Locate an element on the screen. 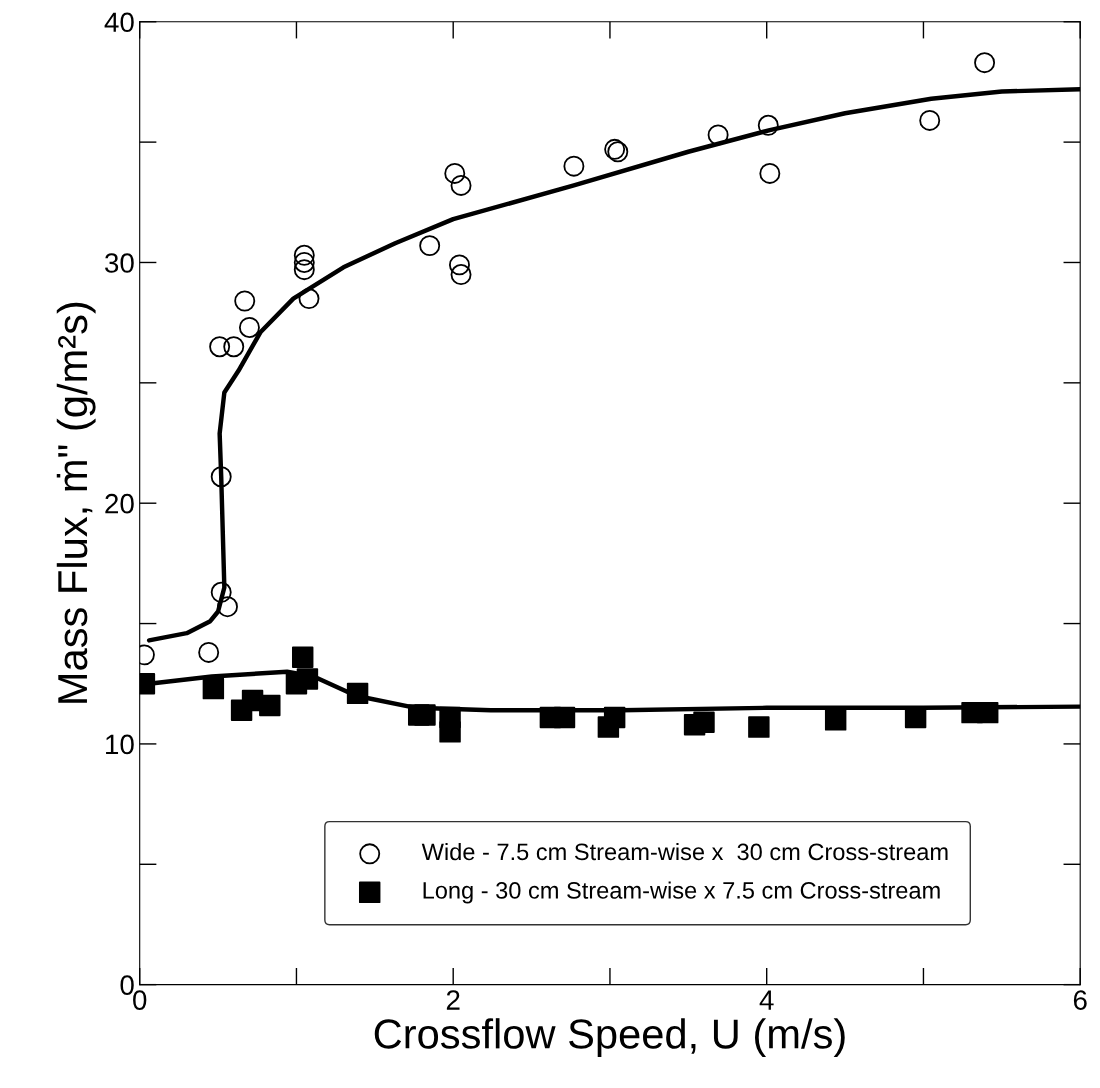  y-axis-title: Mass Flux, ṁ" (g/m²s) is located at coordinates (76, 502).